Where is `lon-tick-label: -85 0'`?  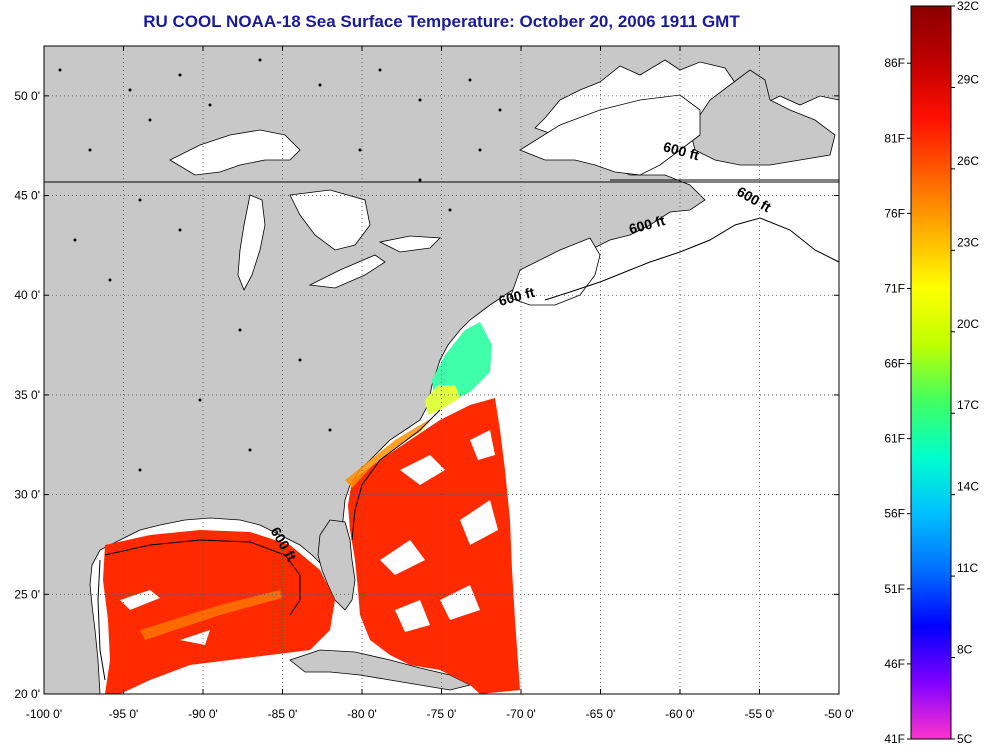
lon-tick-label: -85 0' is located at coordinates (283, 714).